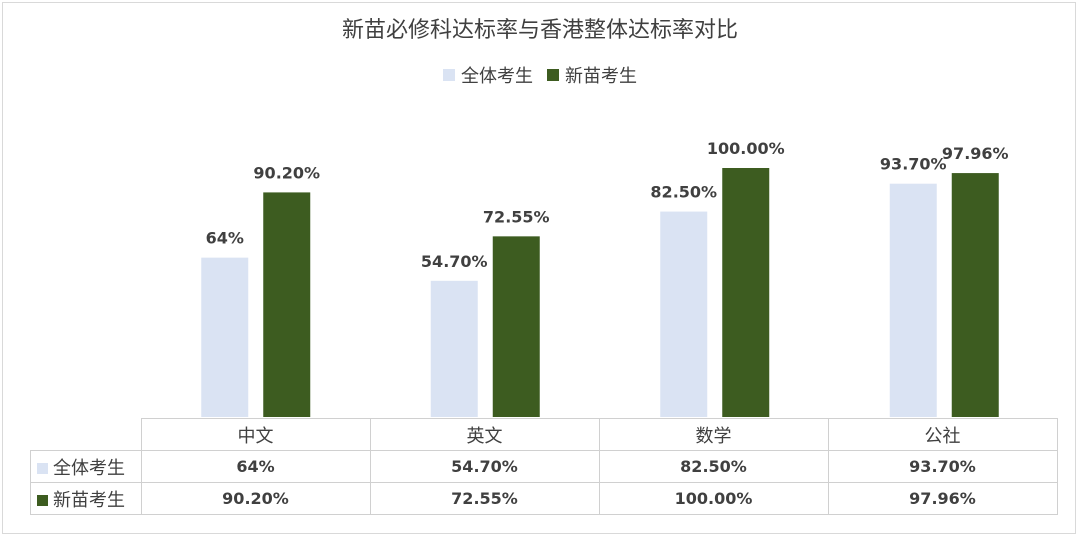  Describe the element at coordinates (255, 466) in the screenshot. I see `table-cell: 64%` at that location.